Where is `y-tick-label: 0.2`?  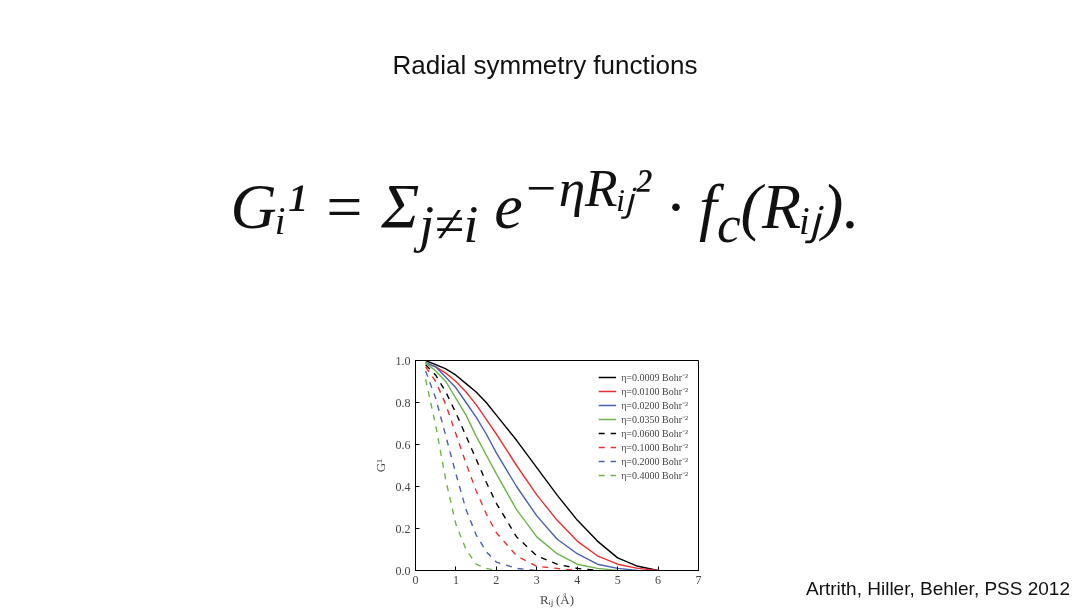 y-tick-label: 0.2 is located at coordinates (403, 528).